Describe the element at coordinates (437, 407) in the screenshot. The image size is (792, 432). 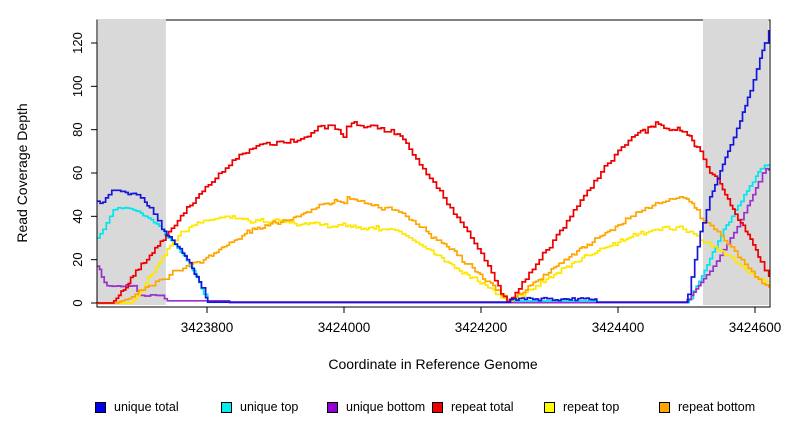
I see `legend-swatch-repeat-total` at that location.